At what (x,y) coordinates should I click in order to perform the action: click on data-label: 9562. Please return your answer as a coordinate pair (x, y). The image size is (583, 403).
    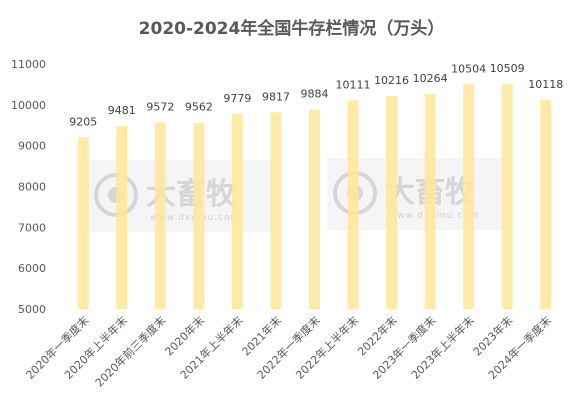
    Looking at the image, I should click on (199, 107).